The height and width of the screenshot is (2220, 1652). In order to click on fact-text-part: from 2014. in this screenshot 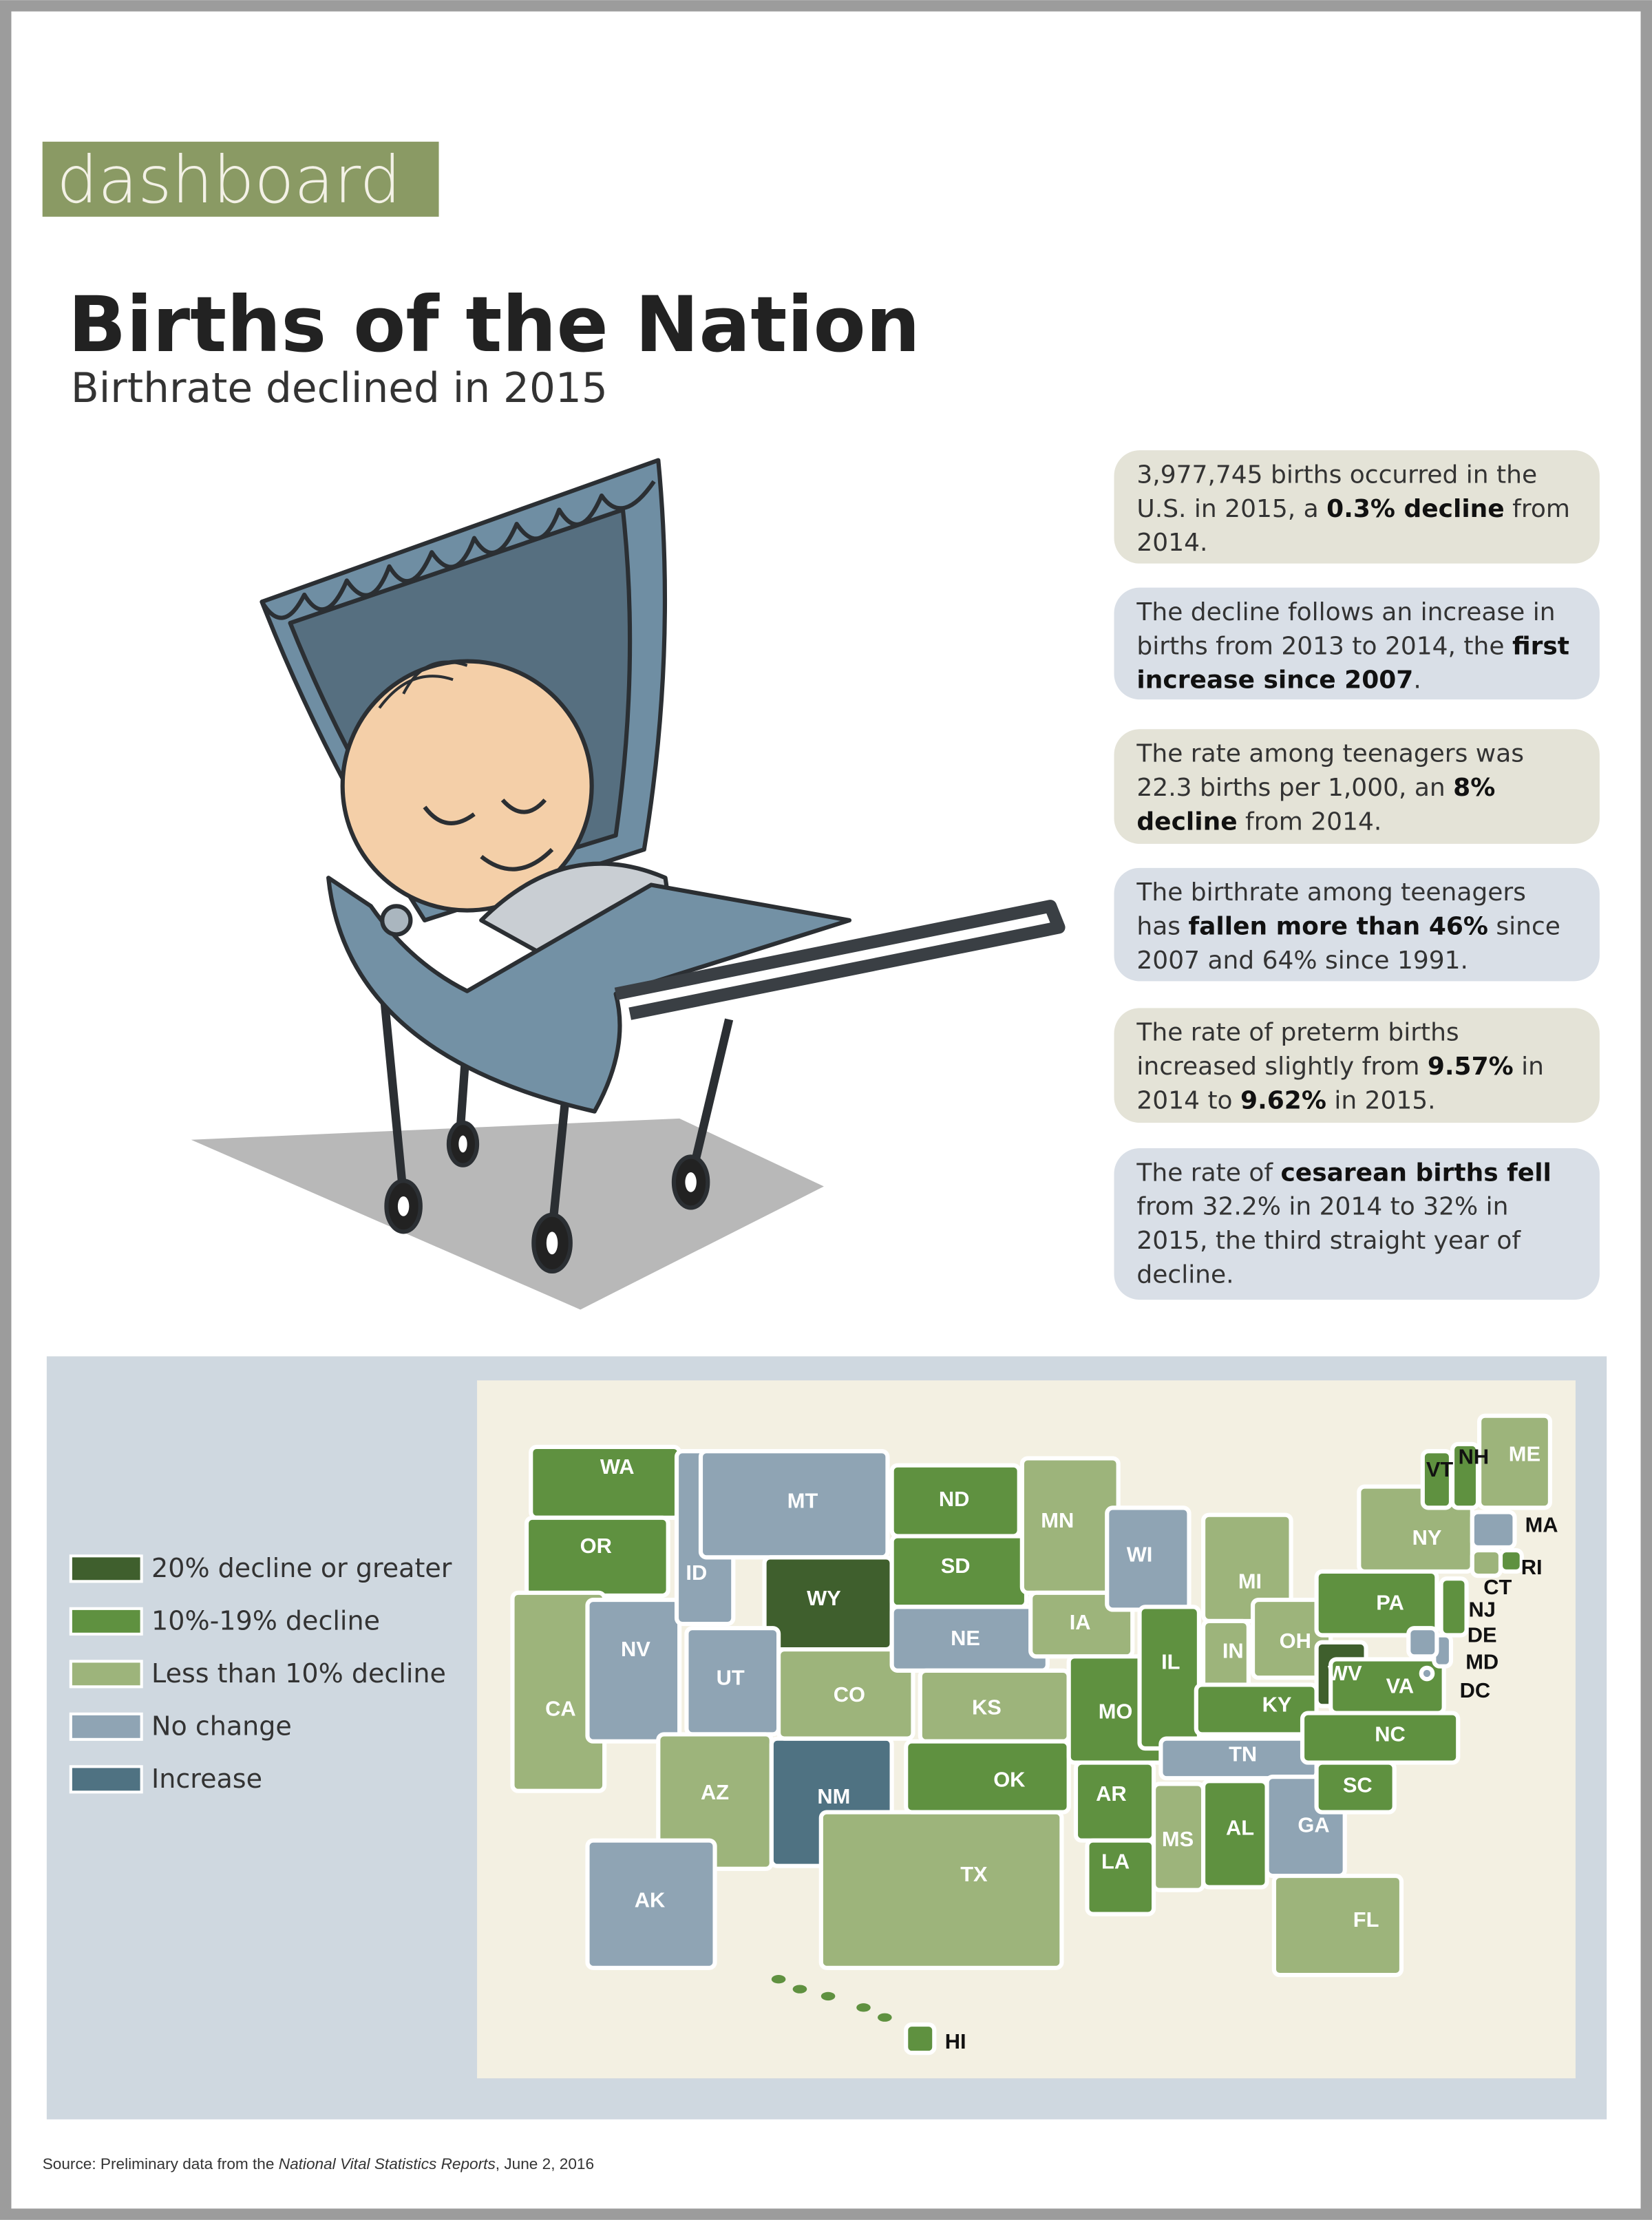, I will do `click(1310, 822)`.